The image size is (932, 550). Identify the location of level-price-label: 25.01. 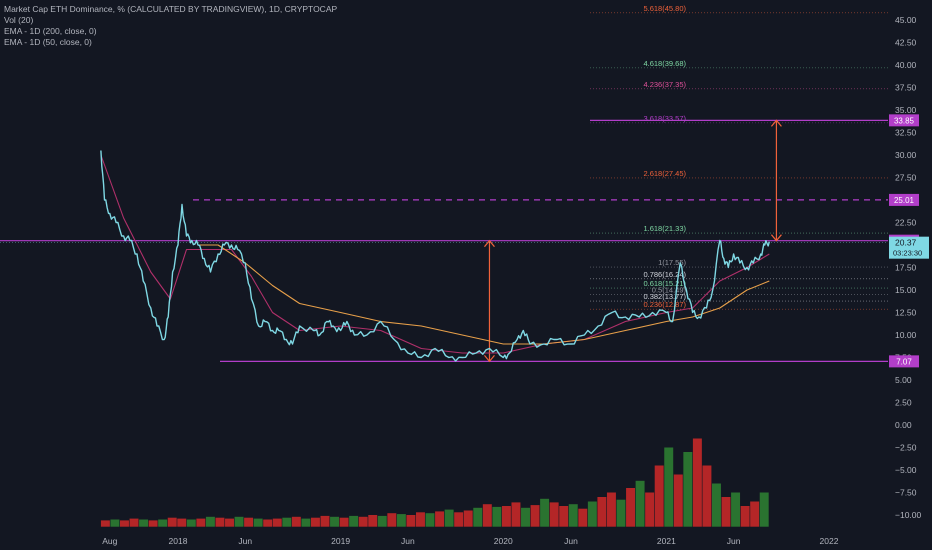
(904, 200).